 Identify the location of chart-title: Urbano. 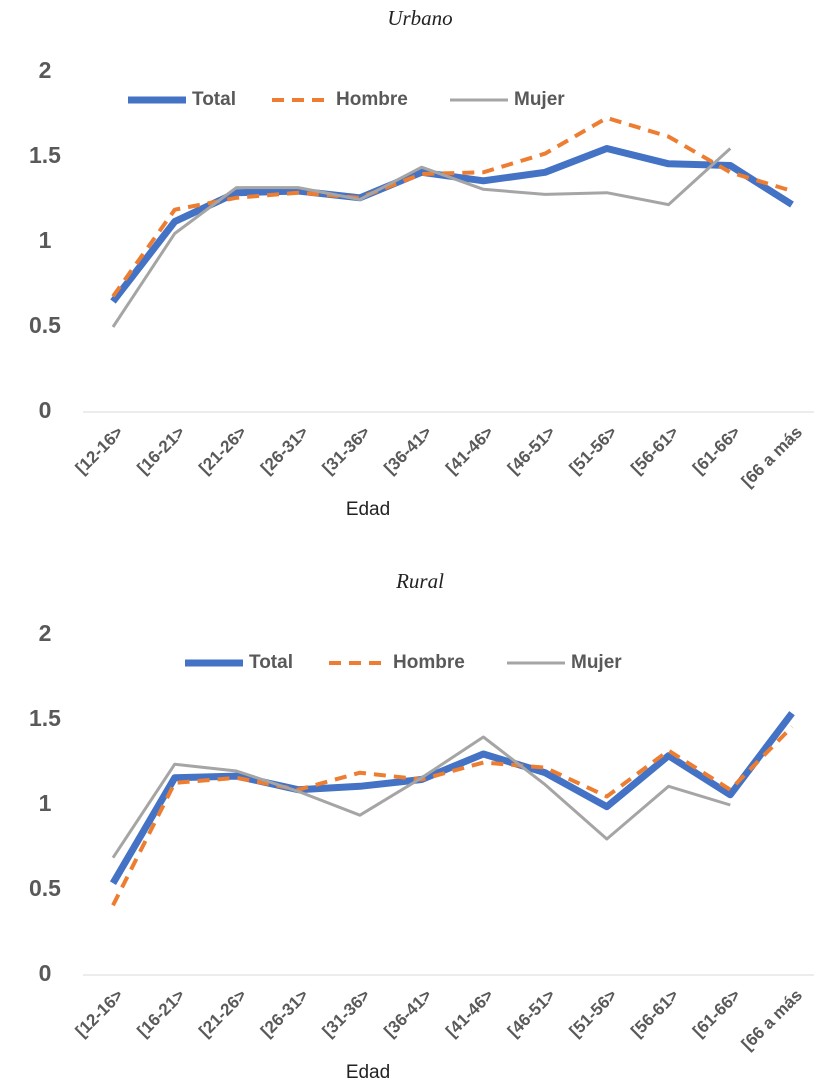
(419, 18).